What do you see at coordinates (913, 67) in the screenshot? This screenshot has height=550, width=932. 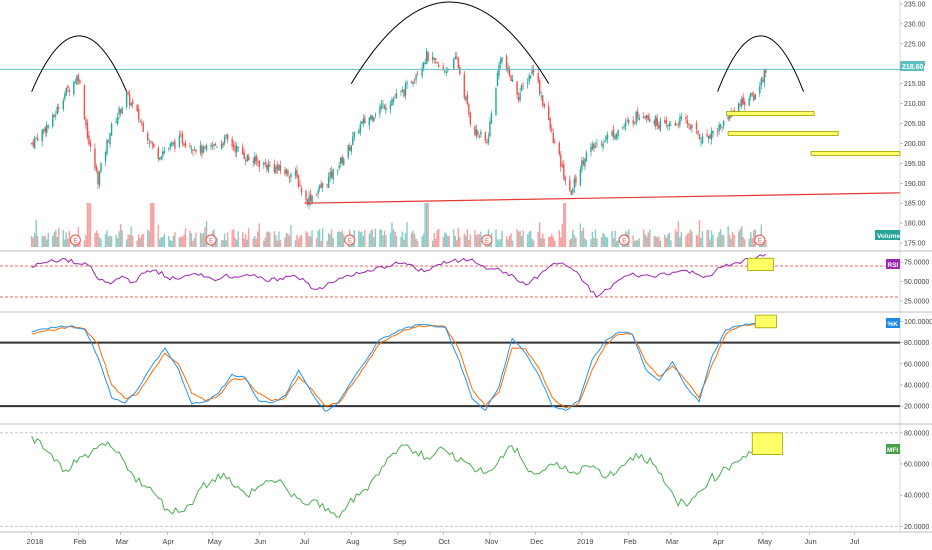 I see `last-price-label: 218.60` at bounding box center [913, 67].